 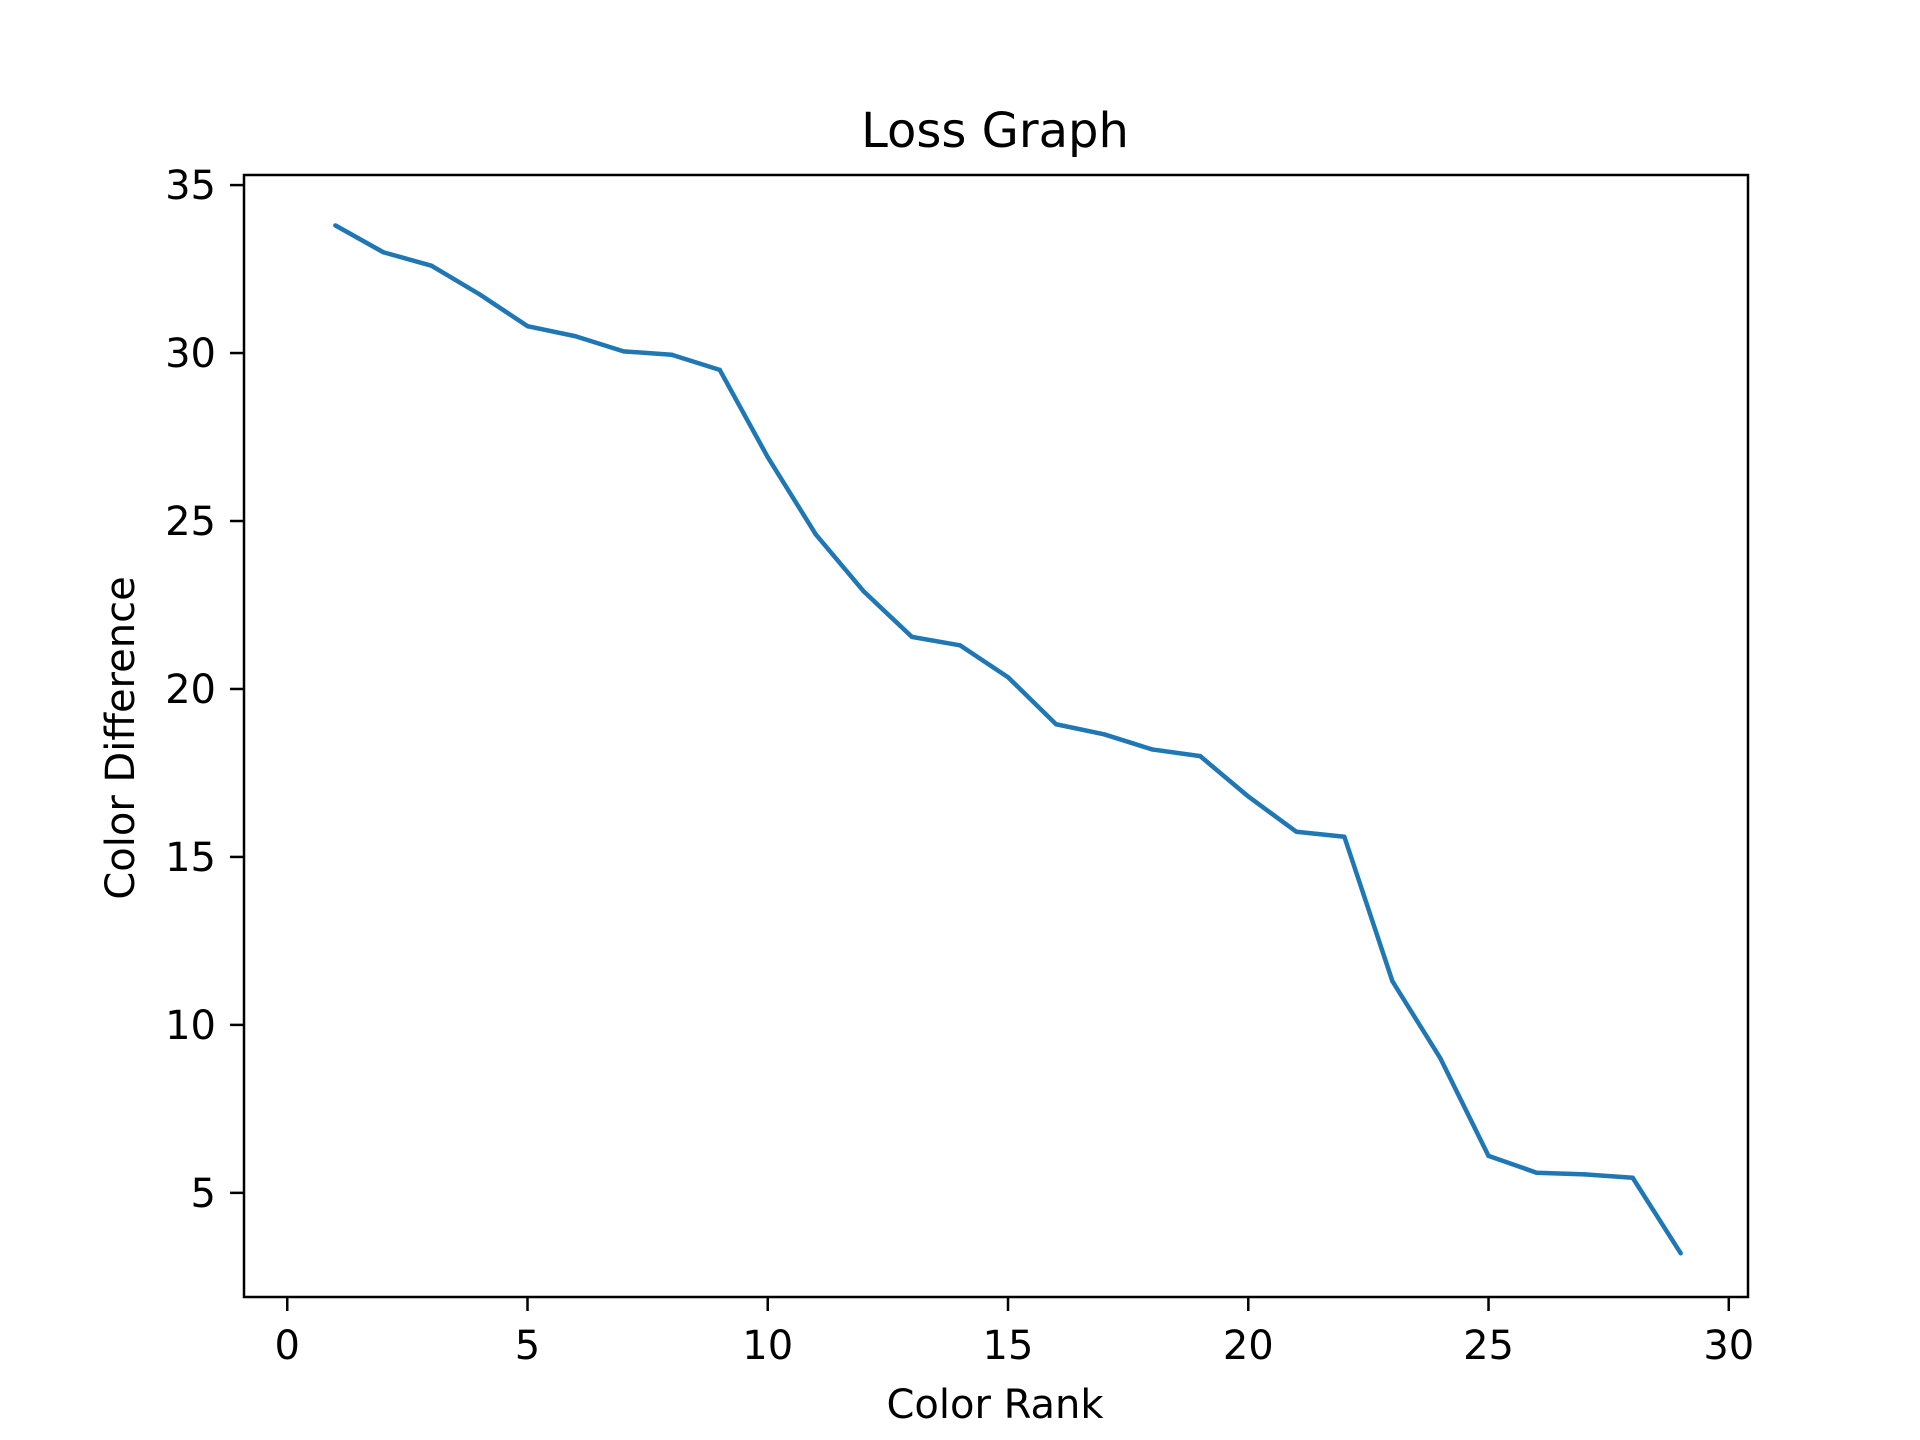 What do you see at coordinates (190, 354) in the screenshot?
I see `y-tick-label: 30` at bounding box center [190, 354].